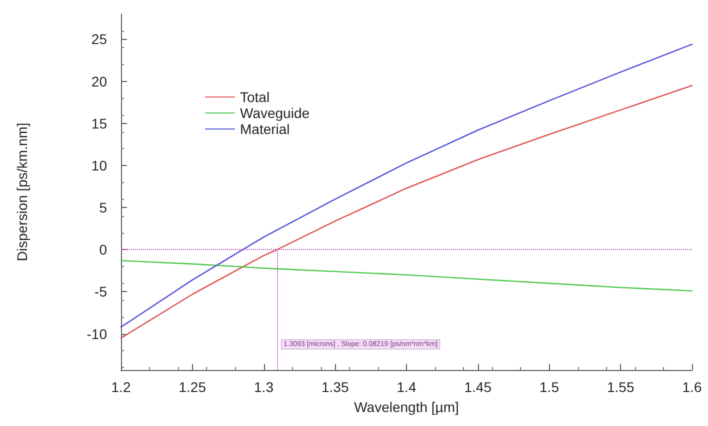 The height and width of the screenshot is (426, 708). What do you see at coordinates (103, 208) in the screenshot?
I see `y-tick-label: 5` at bounding box center [103, 208].